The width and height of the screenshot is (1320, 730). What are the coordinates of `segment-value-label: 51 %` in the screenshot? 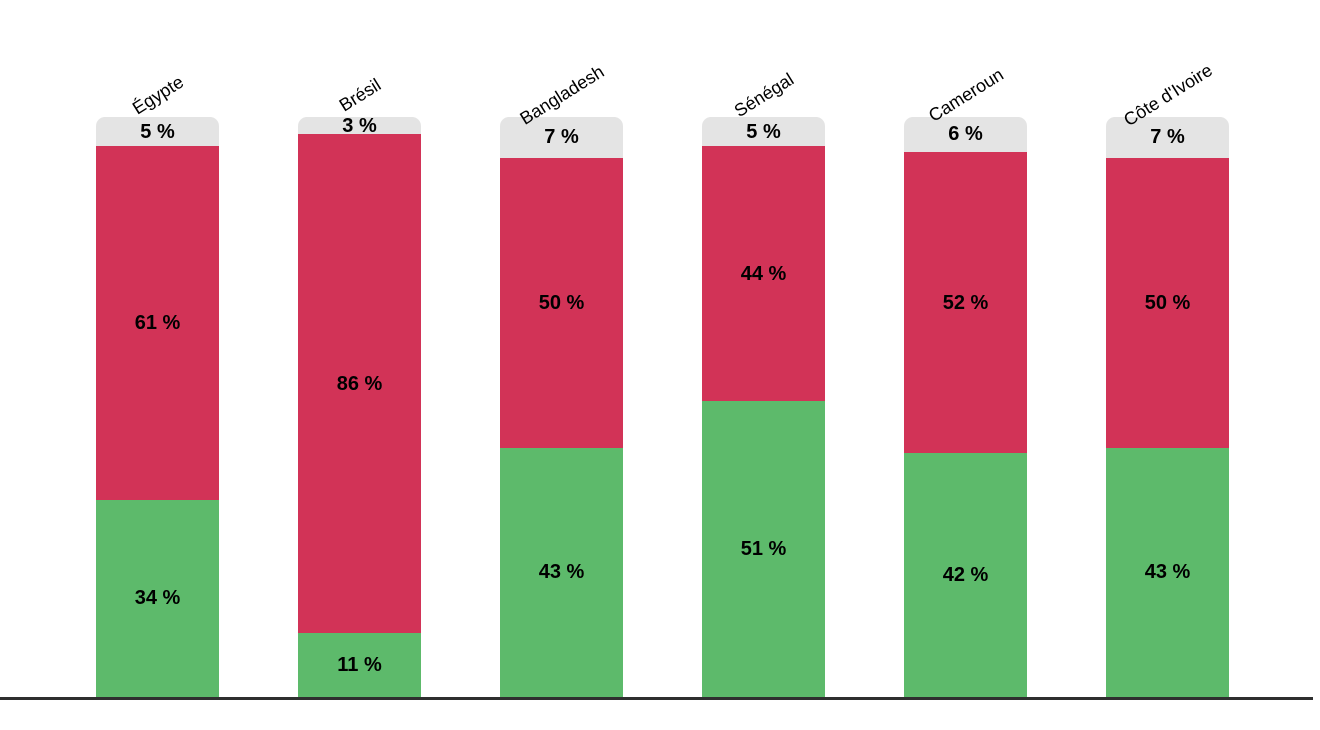 It's located at (763, 549).